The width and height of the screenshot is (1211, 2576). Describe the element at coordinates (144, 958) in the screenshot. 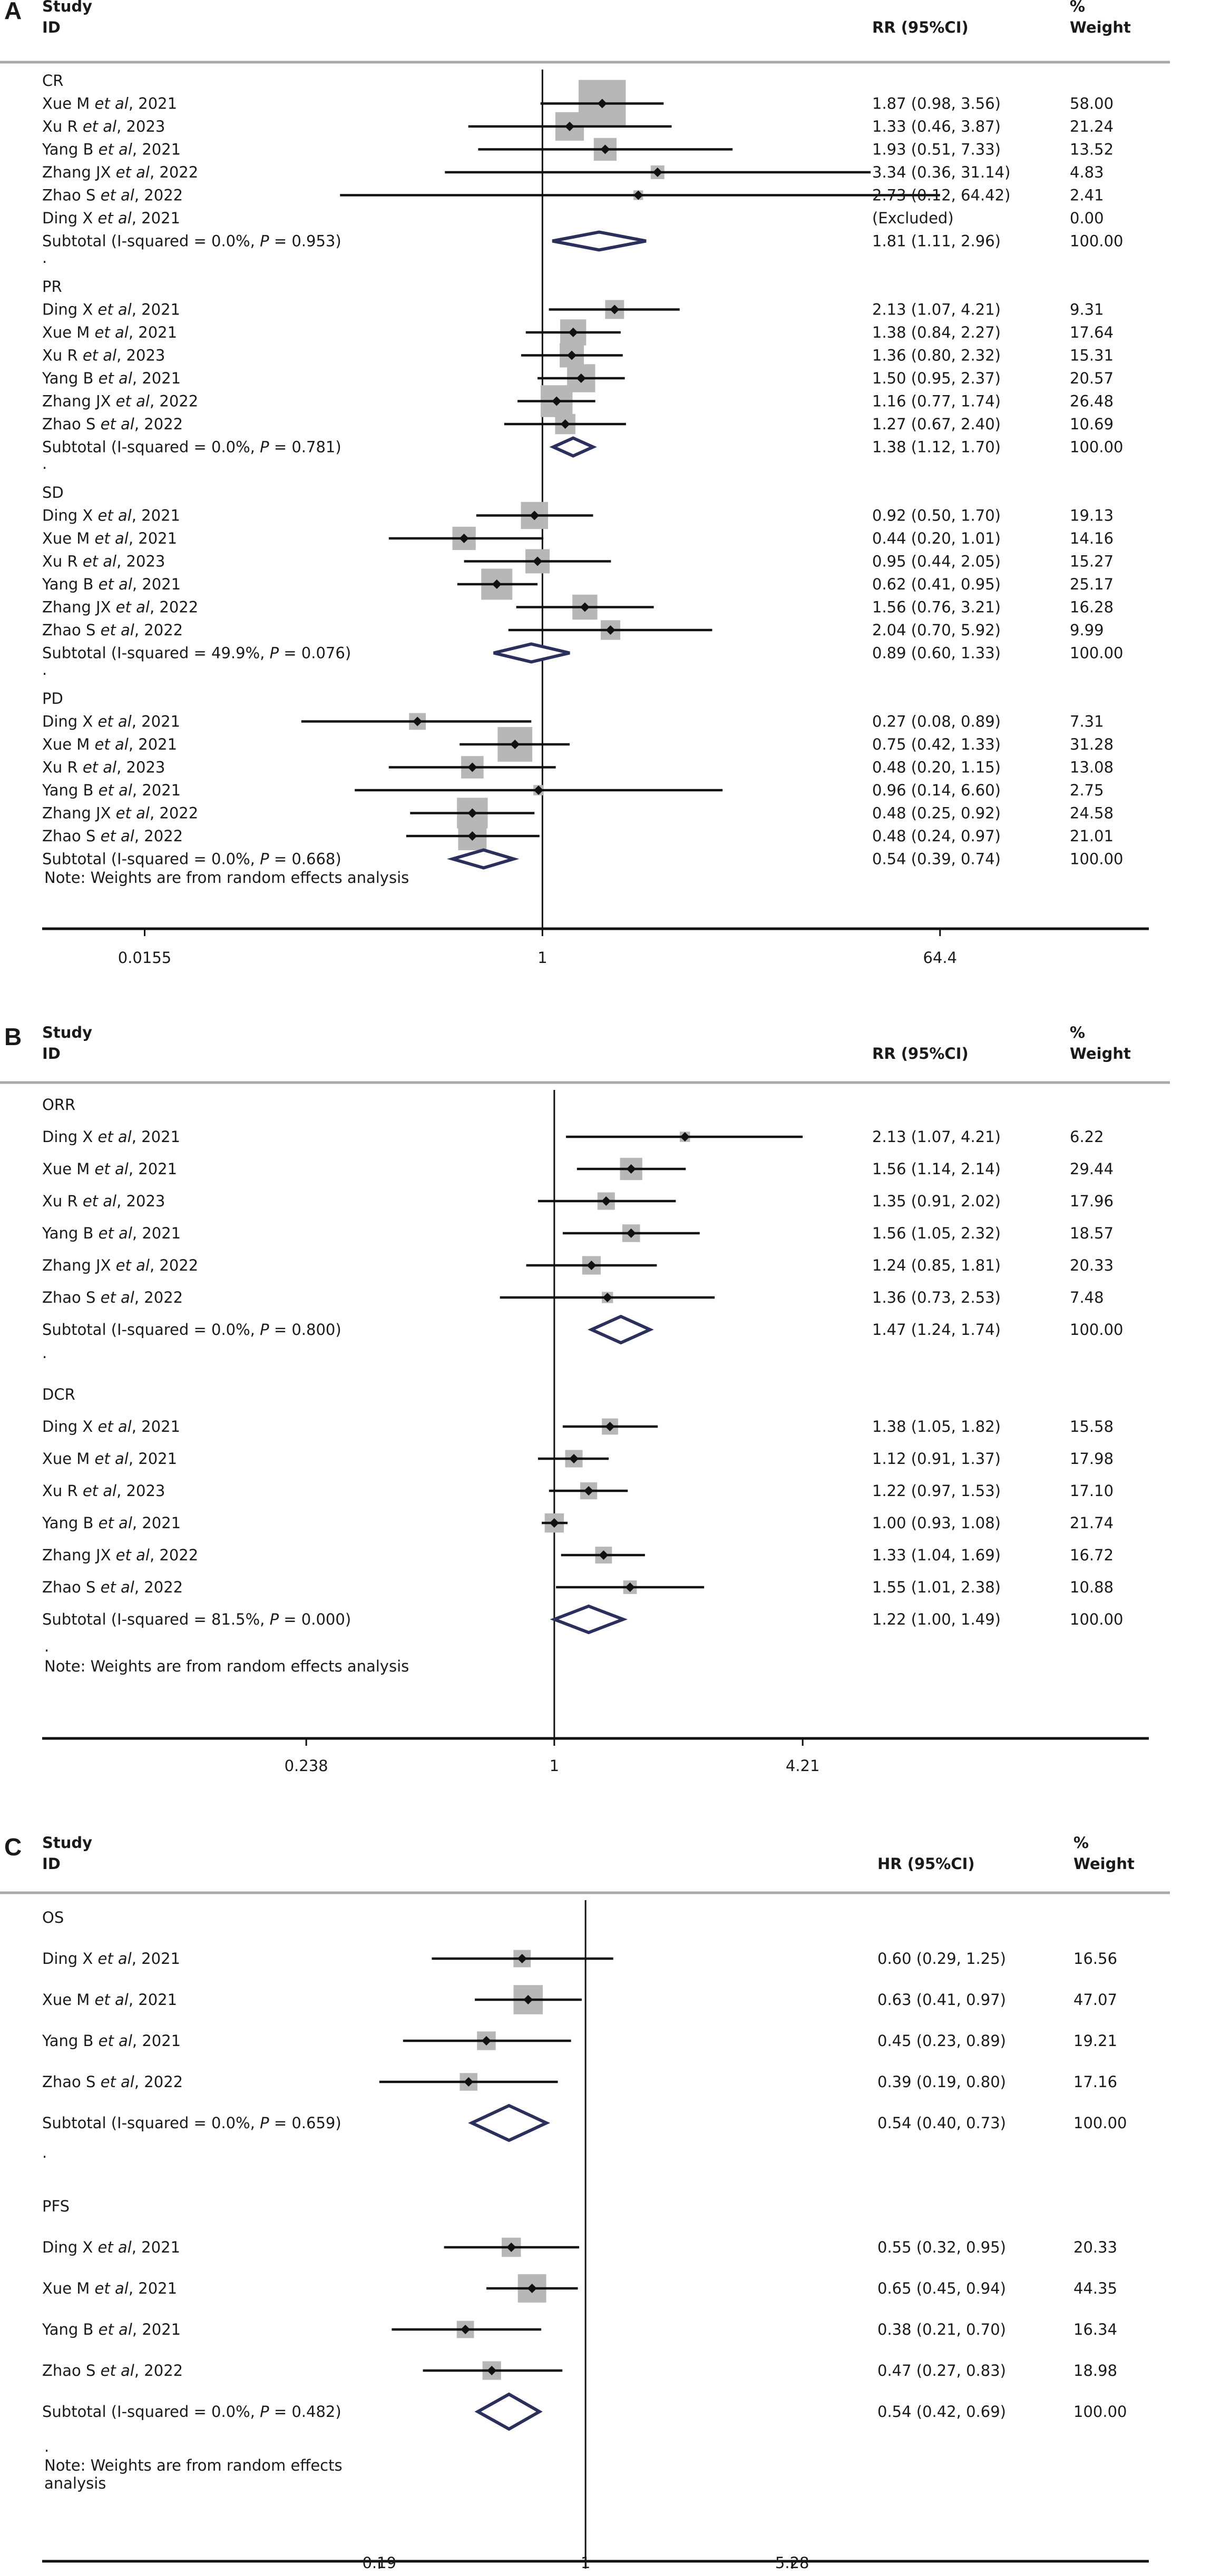

I see `x-tick-label: 0.0155` at that location.